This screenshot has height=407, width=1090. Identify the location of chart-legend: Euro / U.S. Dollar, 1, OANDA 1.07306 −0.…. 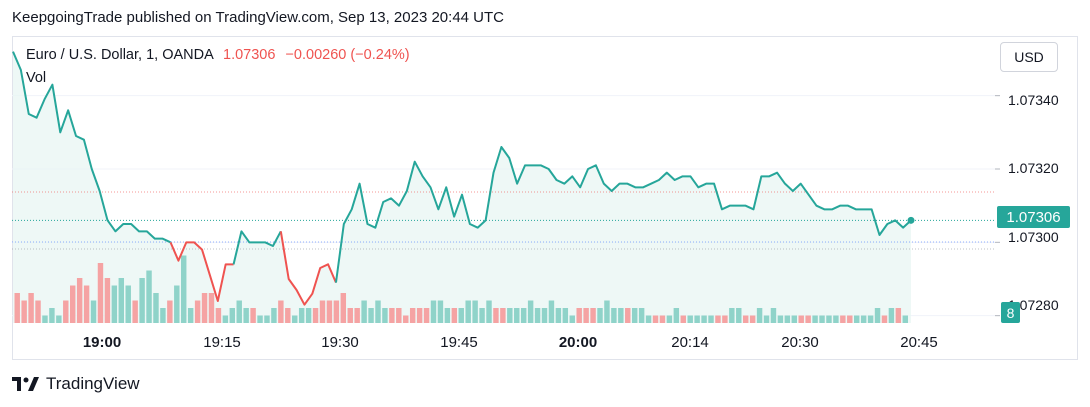
(218, 55).